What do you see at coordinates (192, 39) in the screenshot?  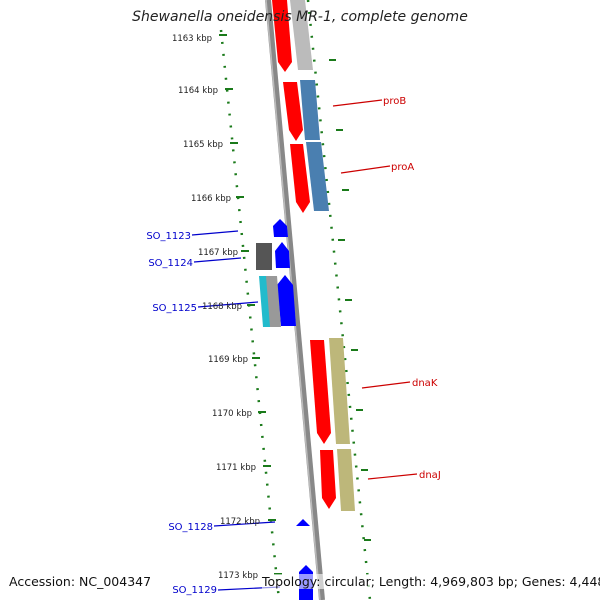 I see `ruler-label: 1163 kbp` at bounding box center [192, 39].